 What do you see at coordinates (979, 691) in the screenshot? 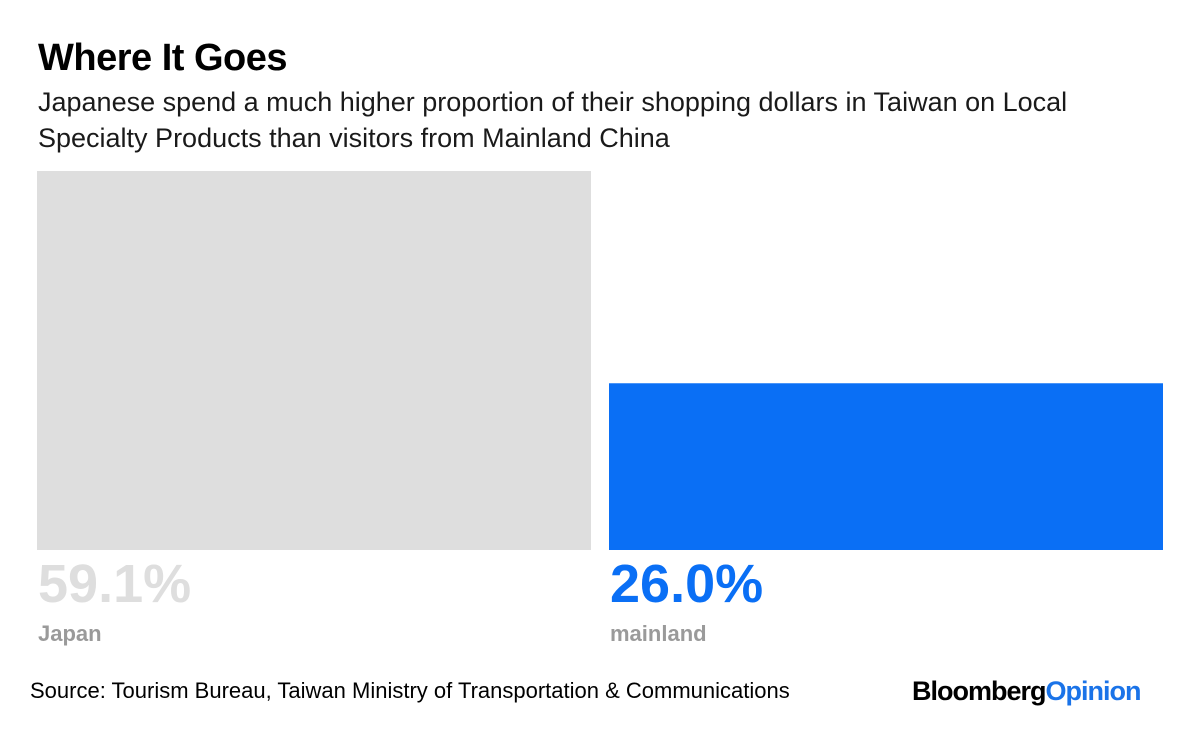
I see `brand-logo-part1: Bloomberg` at bounding box center [979, 691].